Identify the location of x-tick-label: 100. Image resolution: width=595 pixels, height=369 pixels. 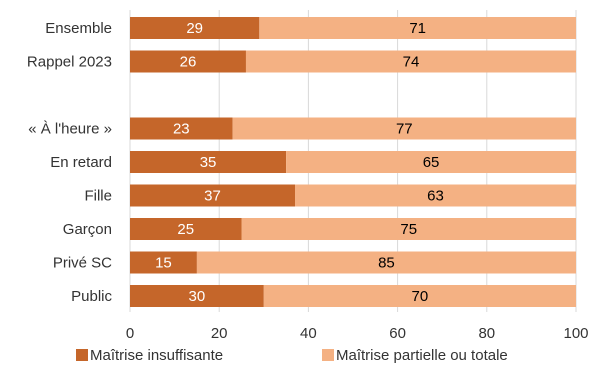
(575, 333).